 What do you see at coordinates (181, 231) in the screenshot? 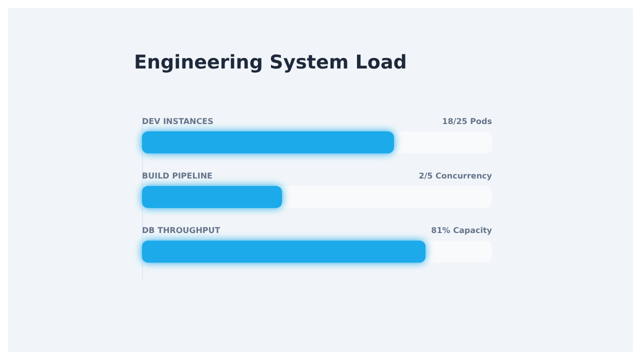
I see `y-tick-label: DB THROUGHPUT` at bounding box center [181, 231].